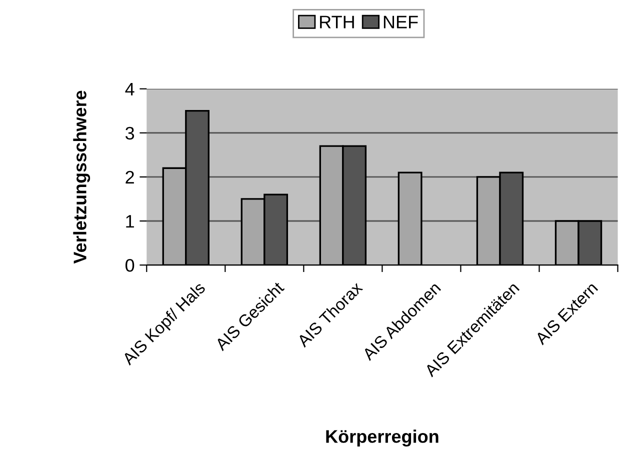  Describe the element at coordinates (129, 89) in the screenshot. I see `y-tick-label: 4` at that location.